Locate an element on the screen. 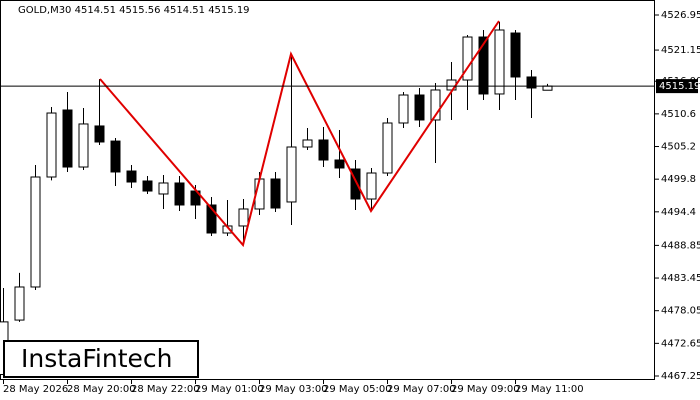  y-tick-label: 4478.05 is located at coordinates (680, 311).